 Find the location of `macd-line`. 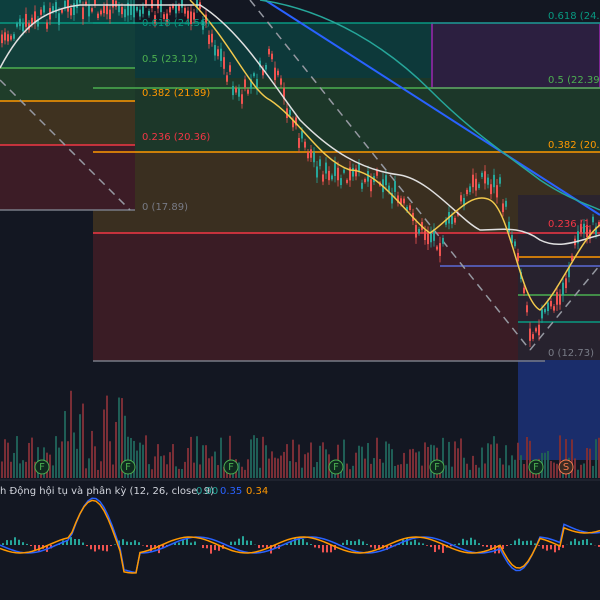

macd-line is located at coordinates (300, 535).